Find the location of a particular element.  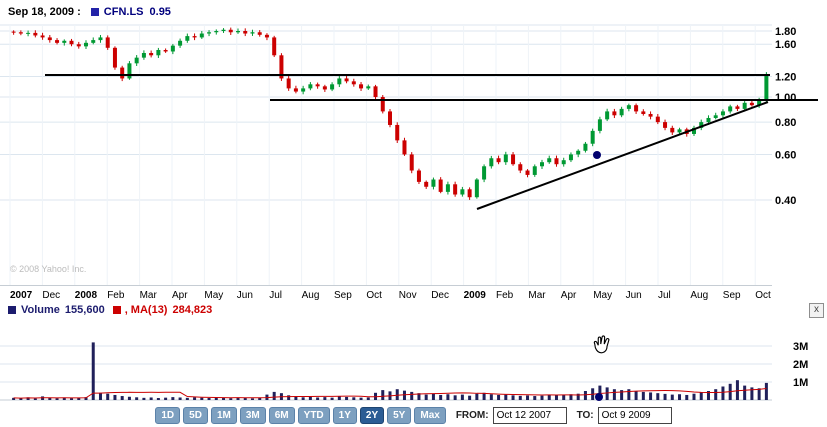

x-tick-label: Jun is located at coordinates (634, 295).